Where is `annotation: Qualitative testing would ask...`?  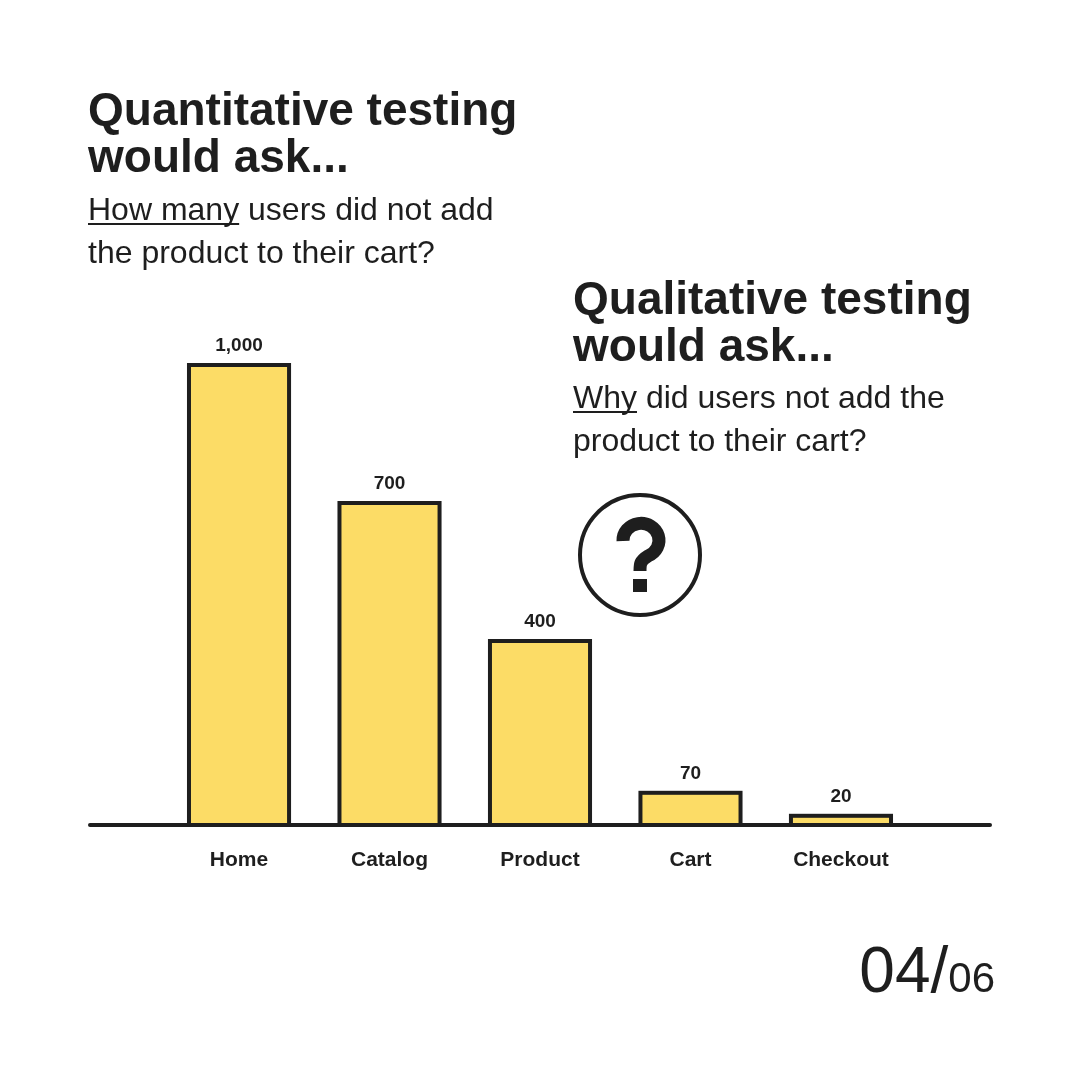 annotation: Qualitative testing would ask... is located at coordinates (772, 321).